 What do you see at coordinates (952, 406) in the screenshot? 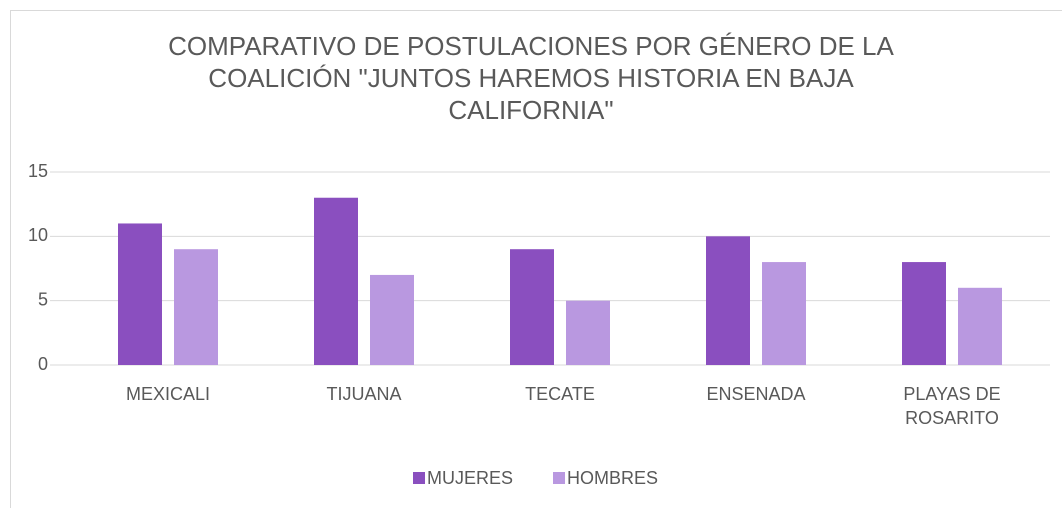
I see `x-tick-label: PLAYAS DE ROSARITO` at bounding box center [952, 406].